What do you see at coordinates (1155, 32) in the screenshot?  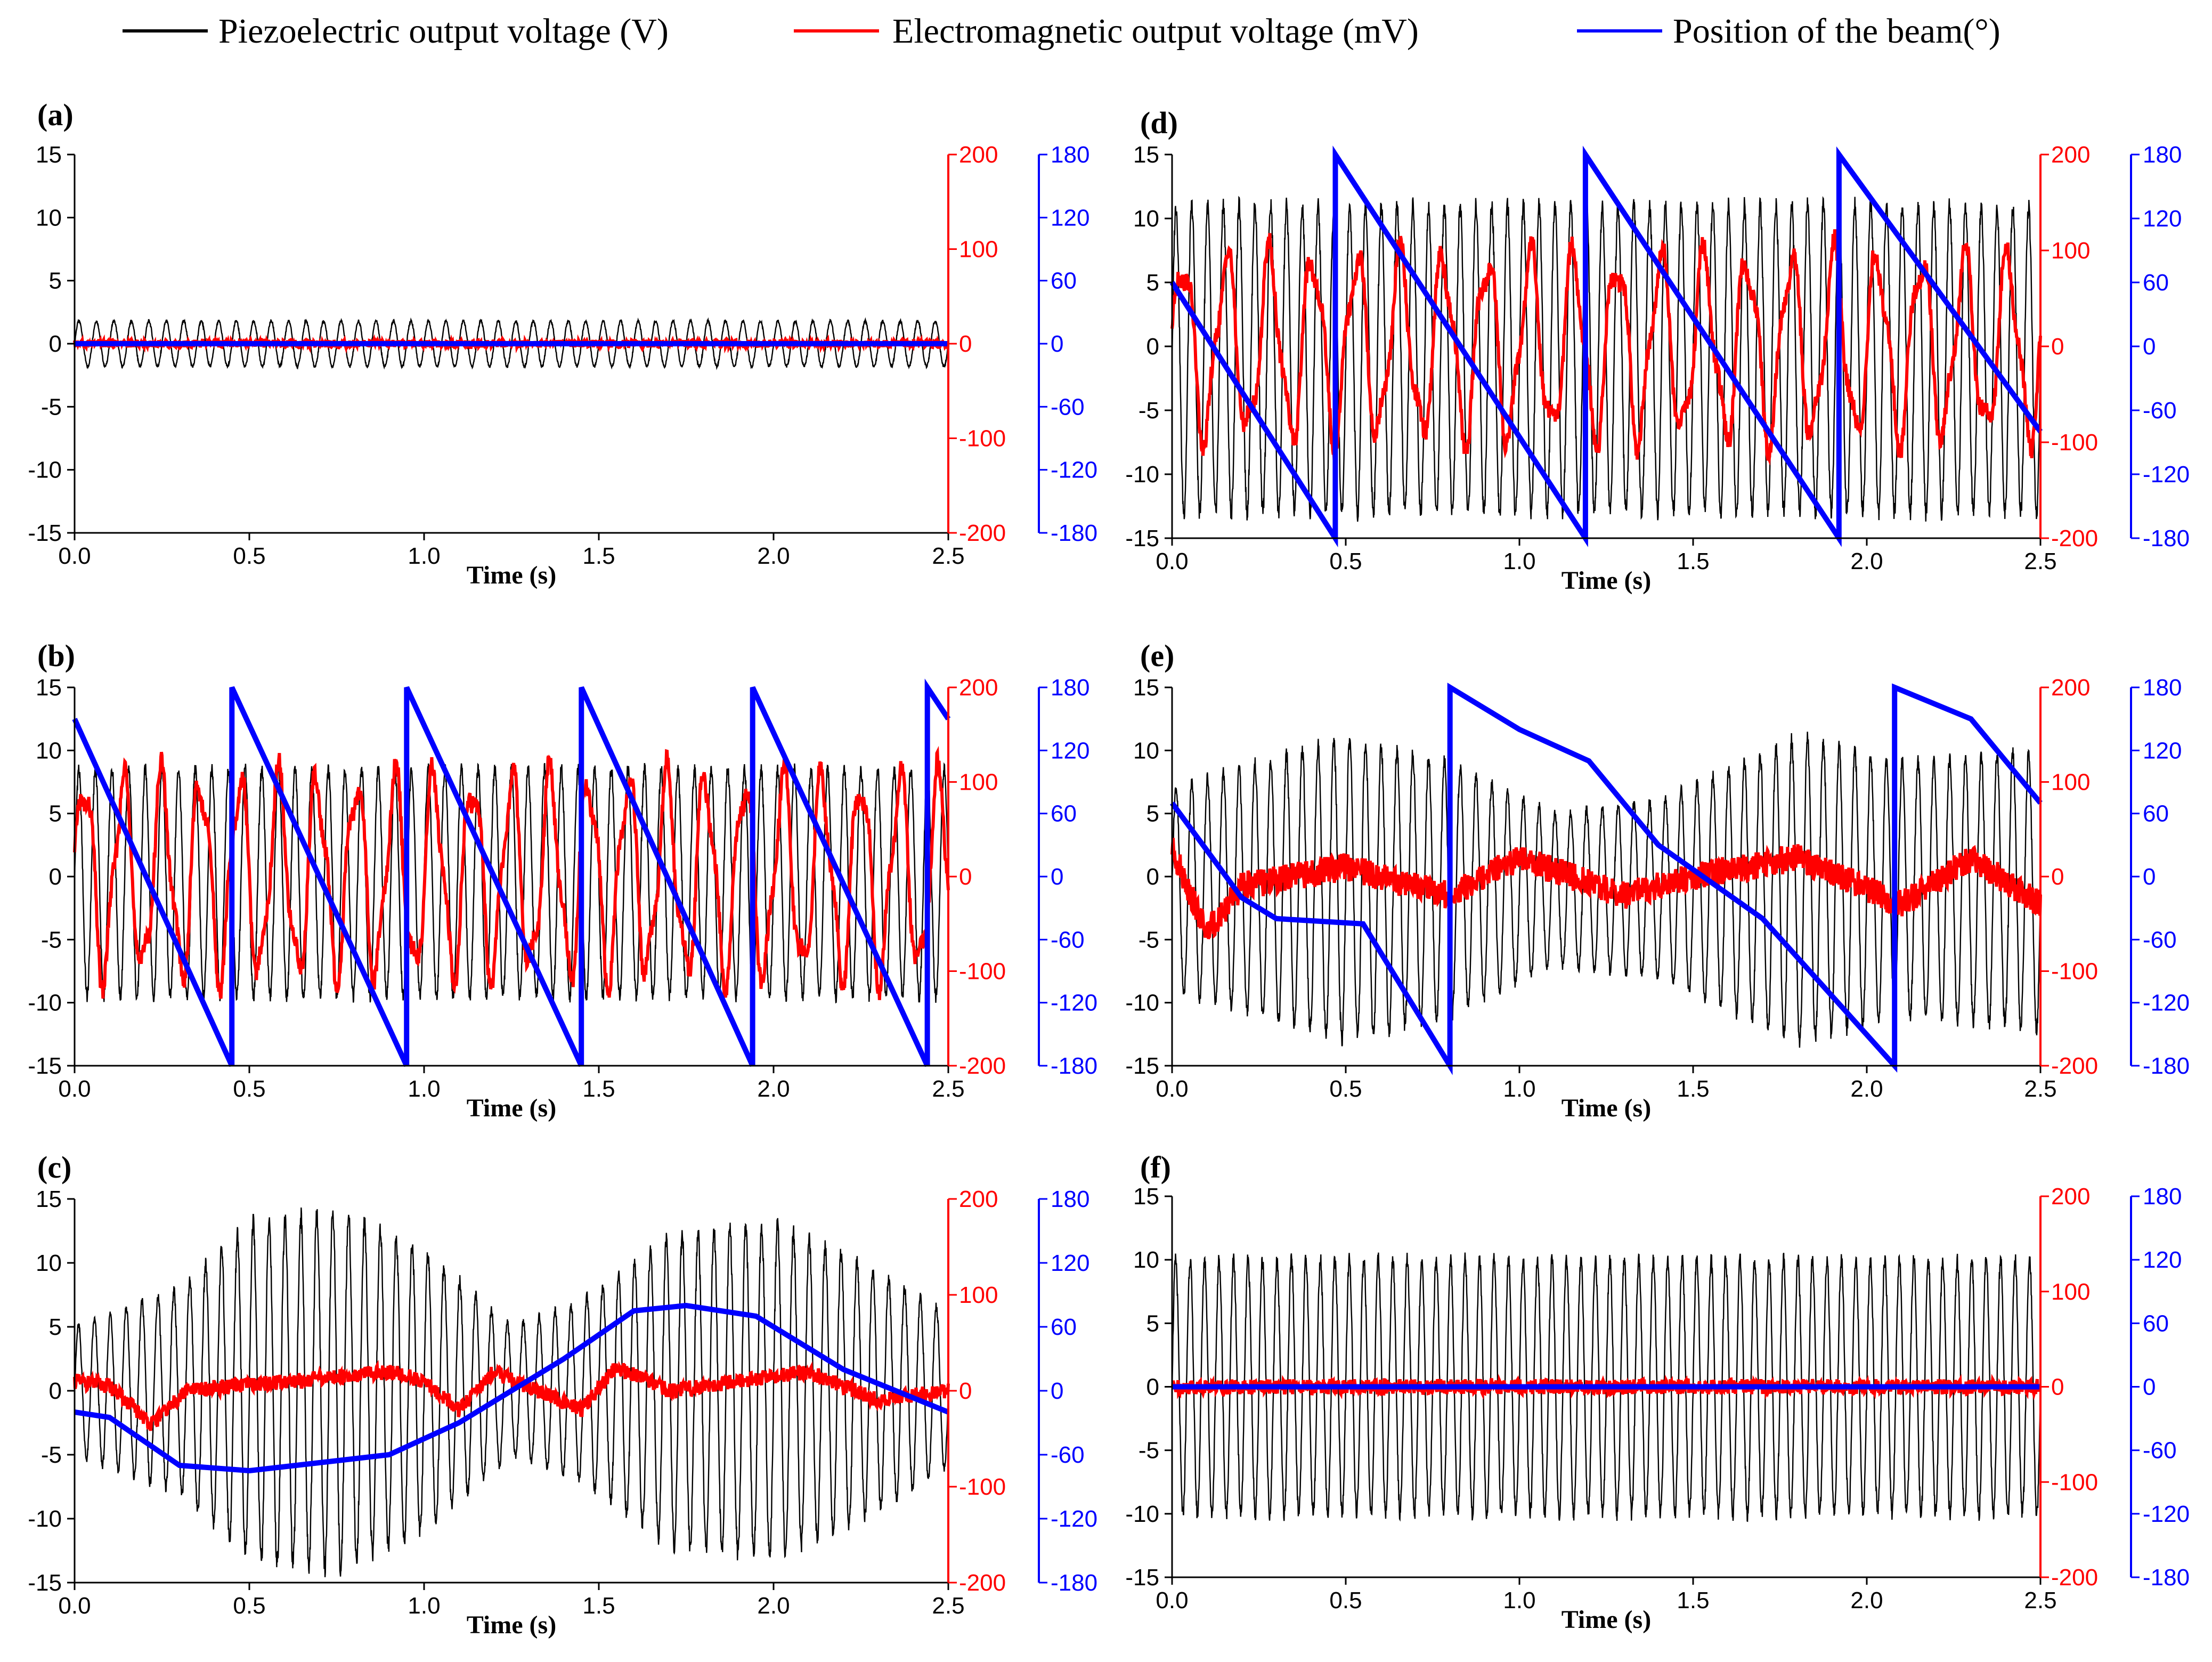 I see `legend-label-em: Electromagnetic output voltage (mV)` at bounding box center [1155, 32].